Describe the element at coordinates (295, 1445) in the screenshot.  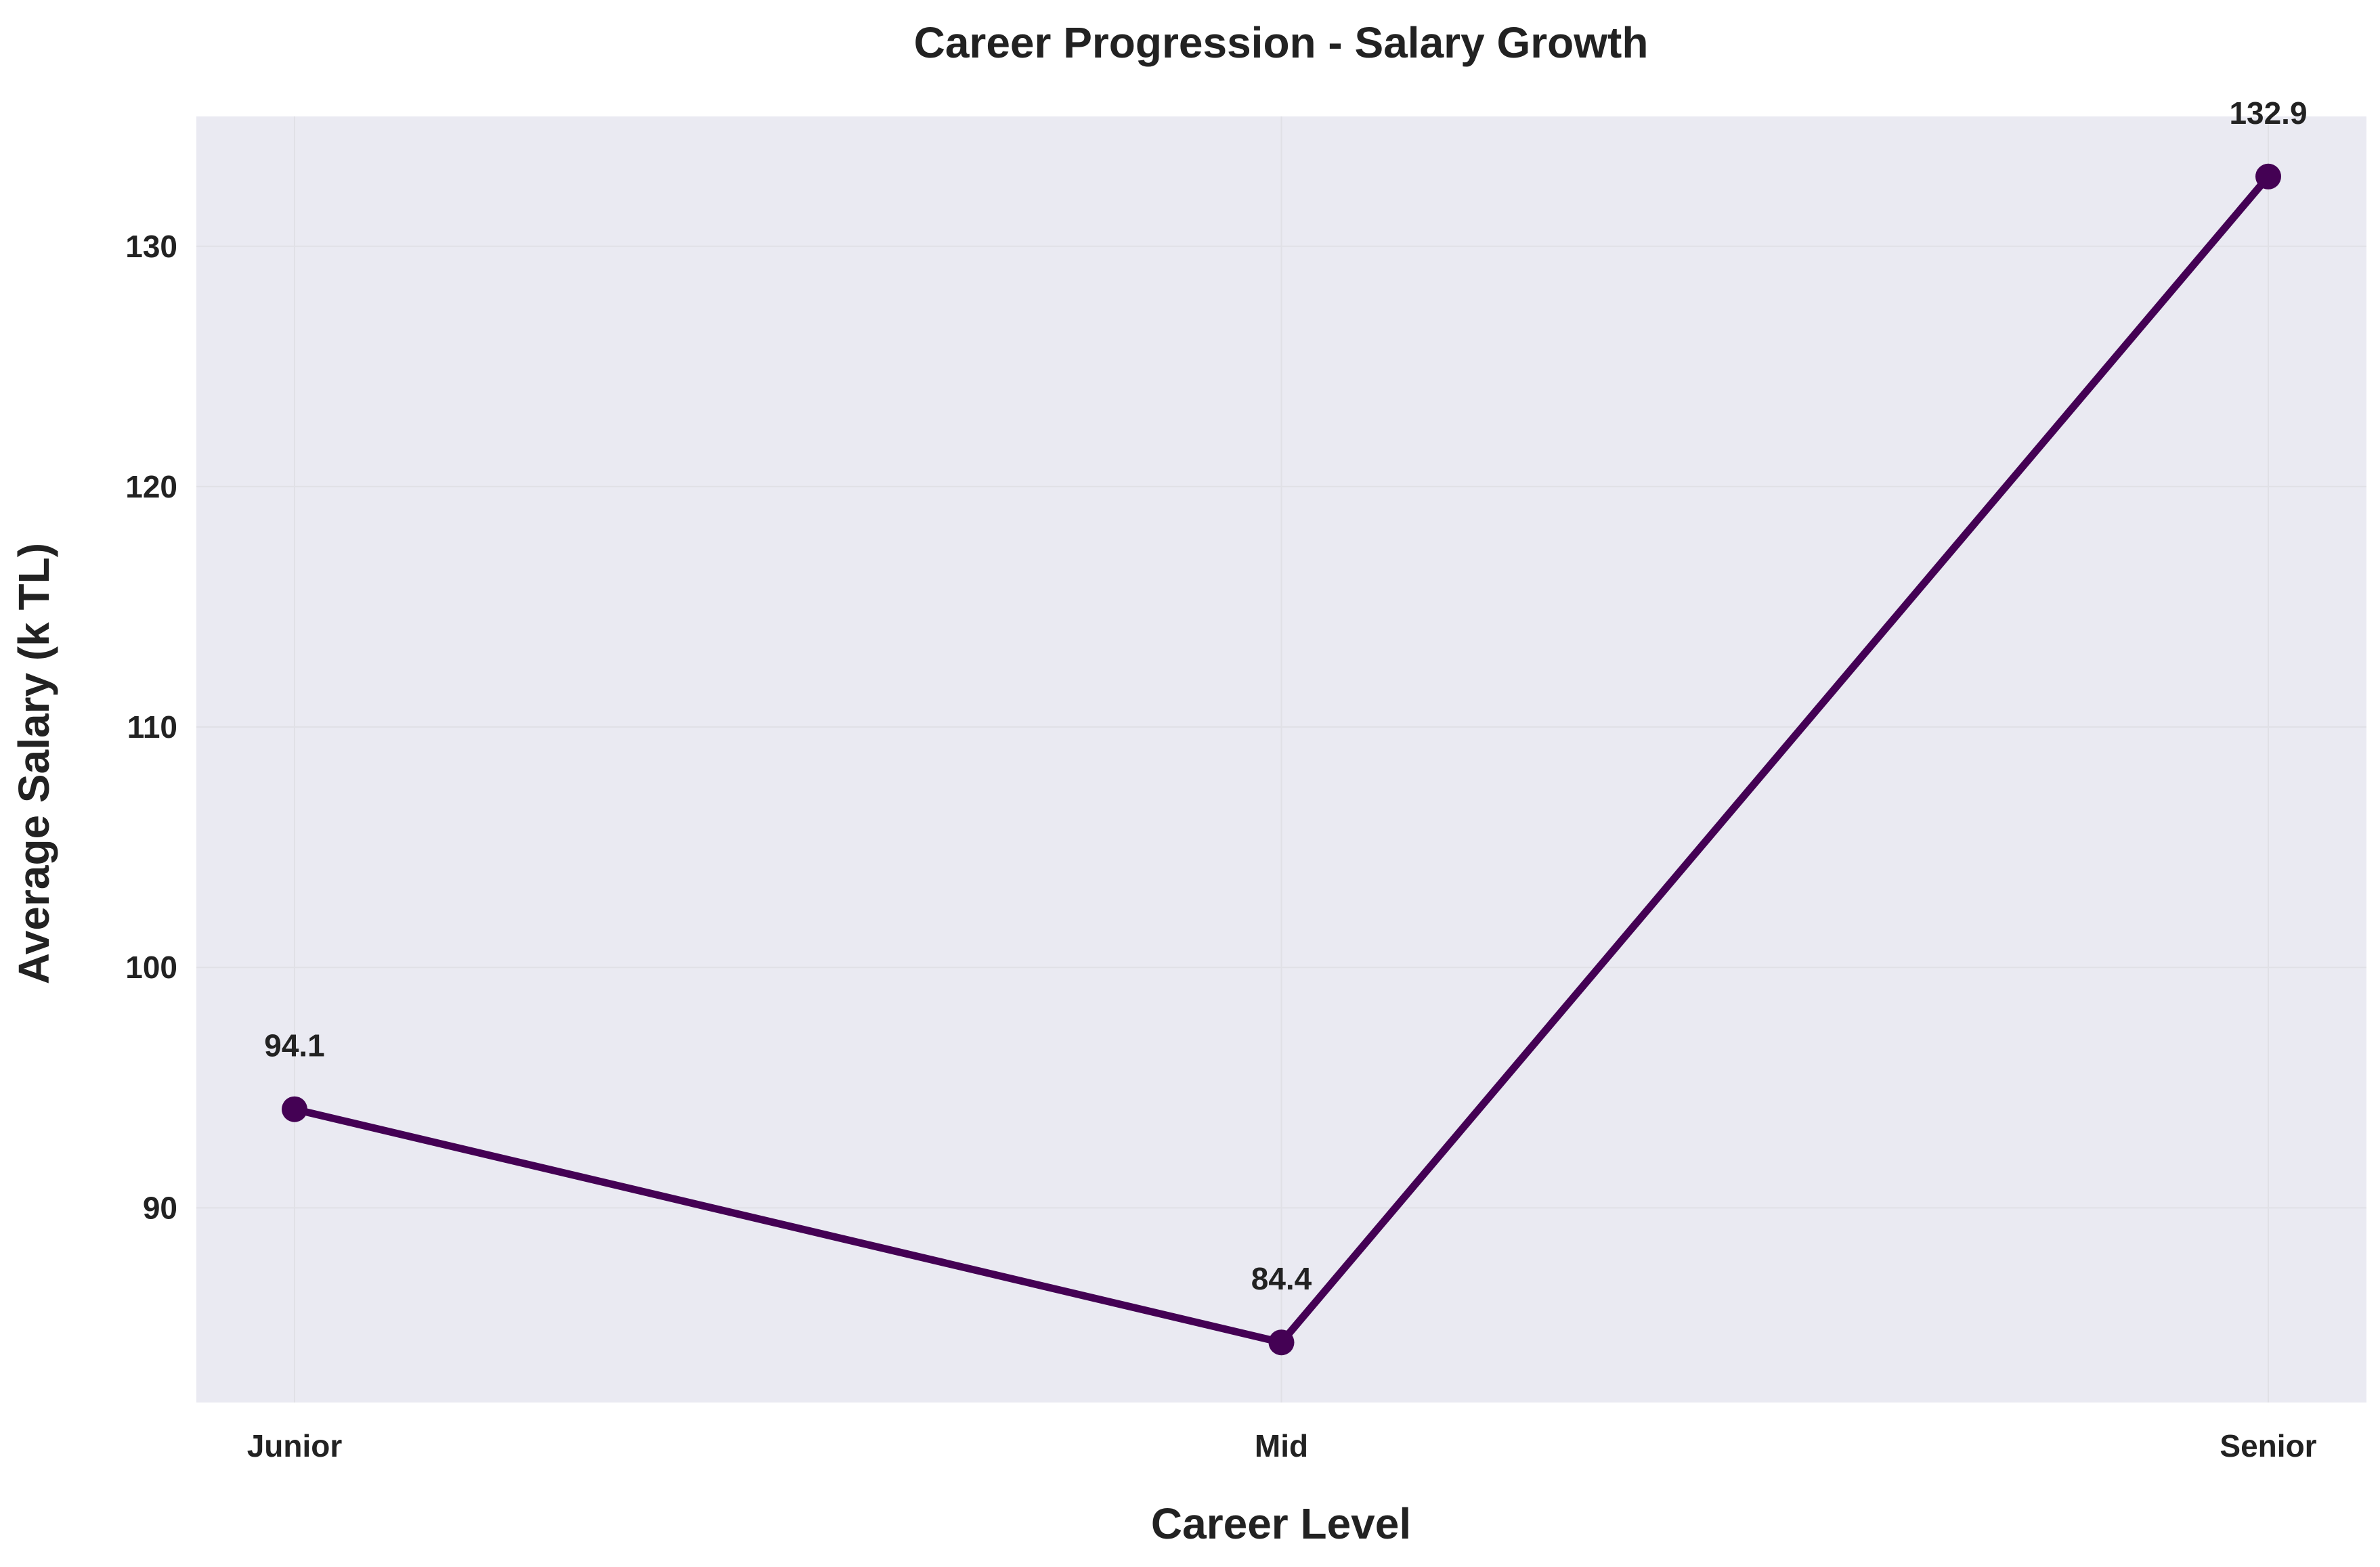
I see `x-tick-label: Junior` at that location.